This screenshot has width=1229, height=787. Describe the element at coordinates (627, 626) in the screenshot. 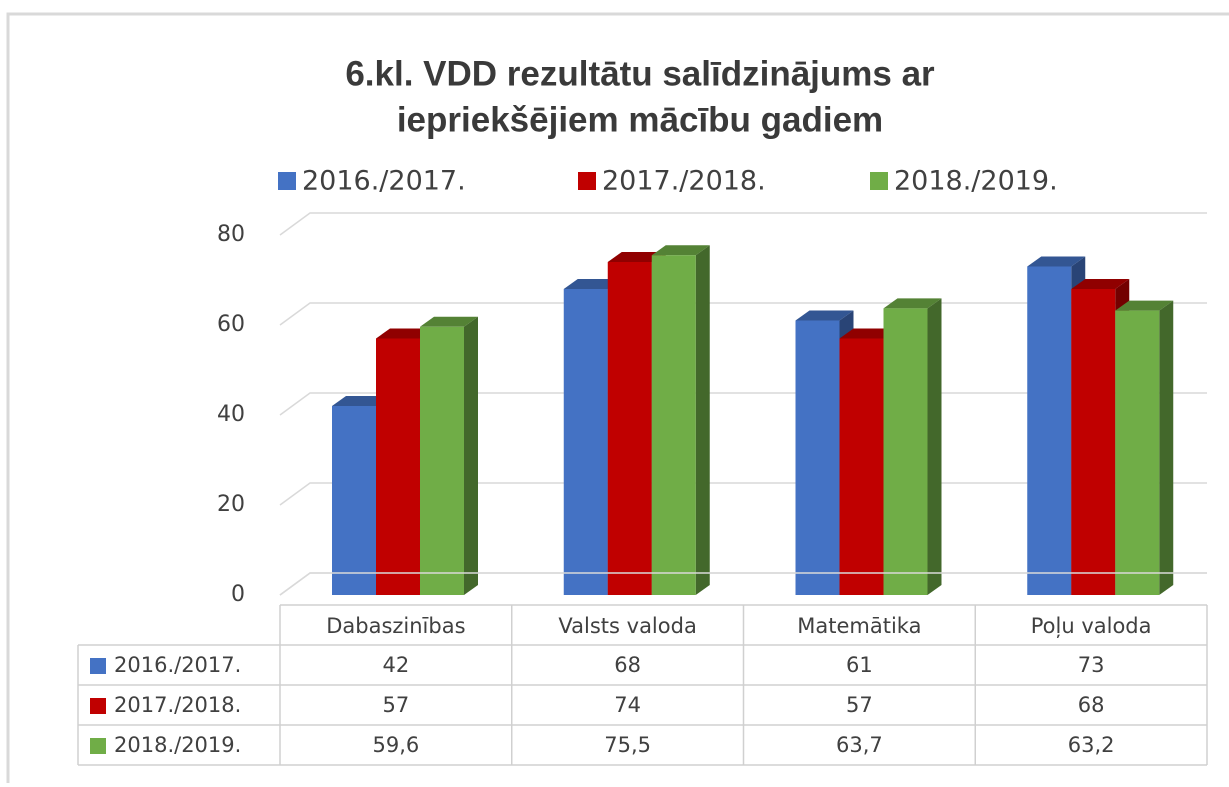

I see `x-tick-label: Valsts valoda` at that location.